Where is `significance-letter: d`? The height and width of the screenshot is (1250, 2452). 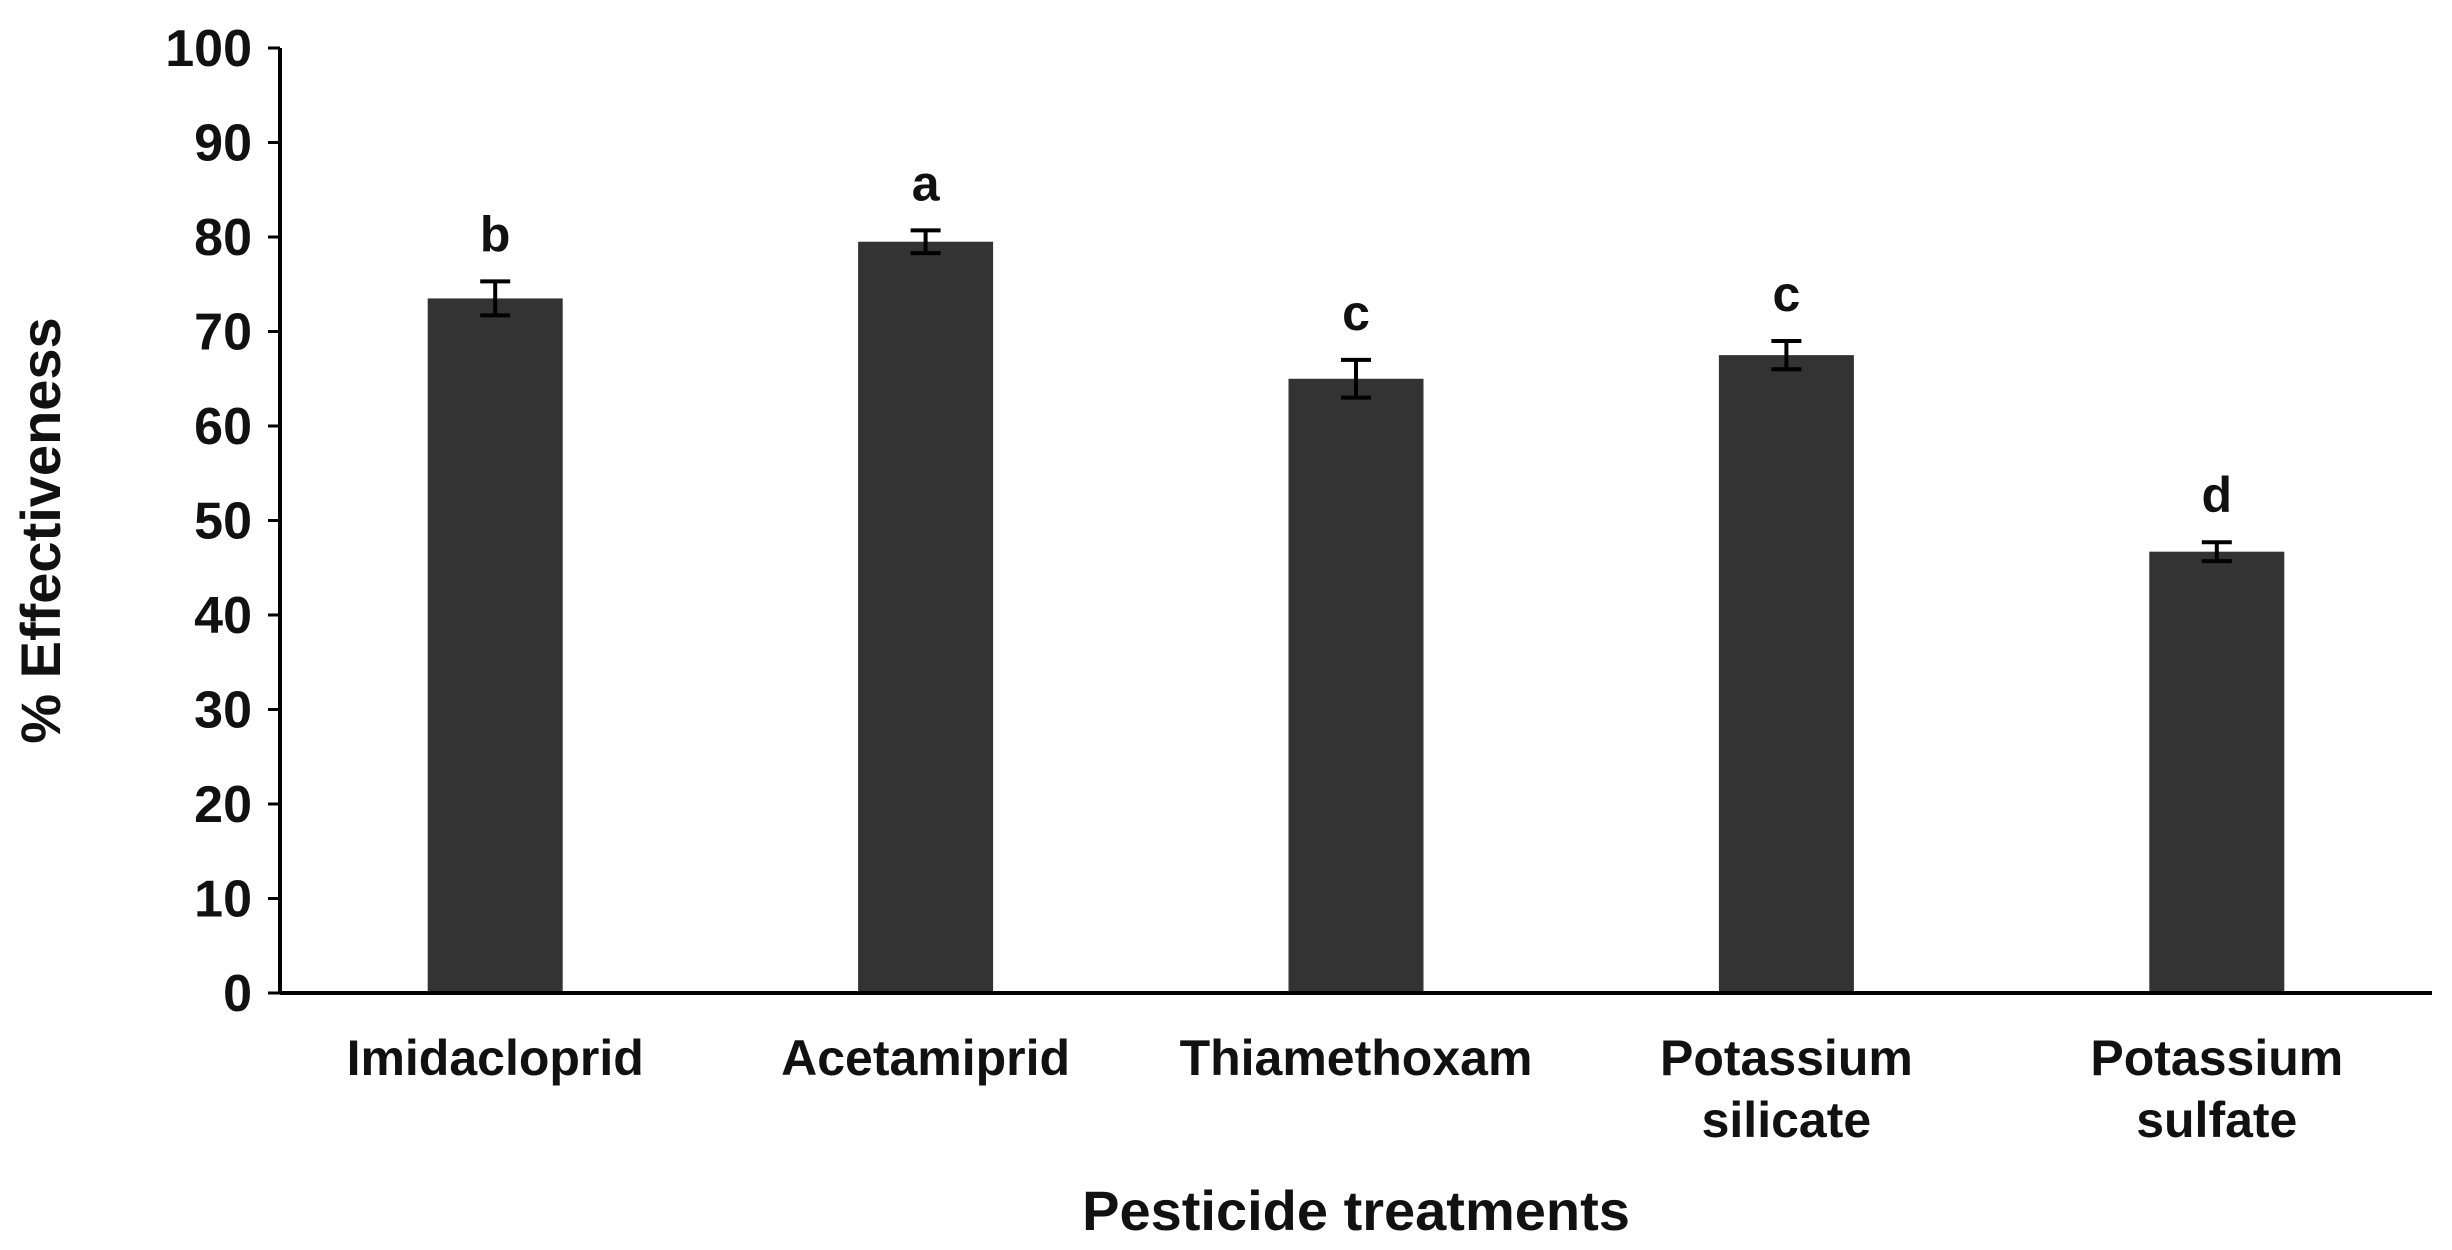 significance-letter: d is located at coordinates (2217, 495).